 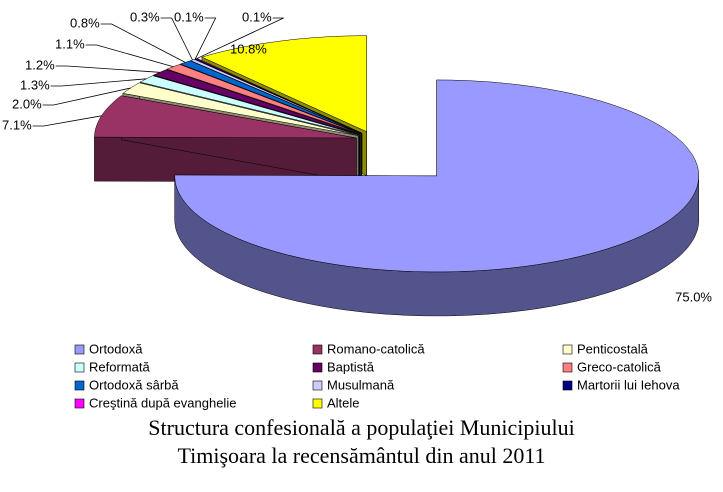 What do you see at coordinates (27, 103) in the screenshot?
I see `data-label: 2.0%` at bounding box center [27, 103].